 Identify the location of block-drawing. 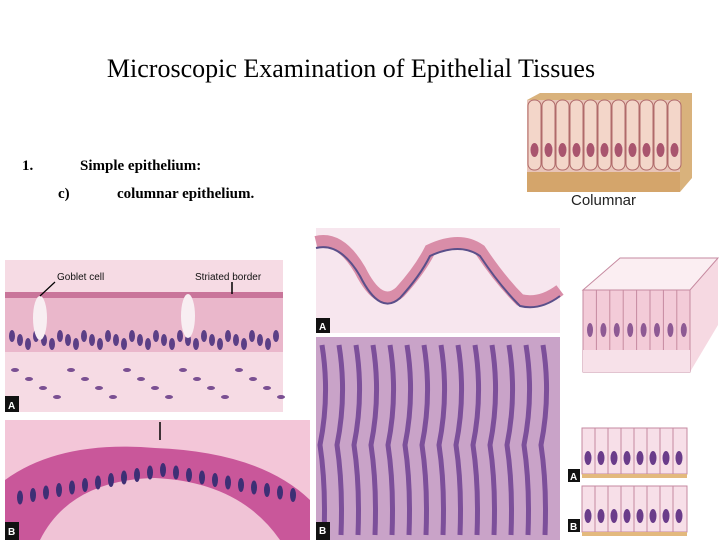
(650, 315).